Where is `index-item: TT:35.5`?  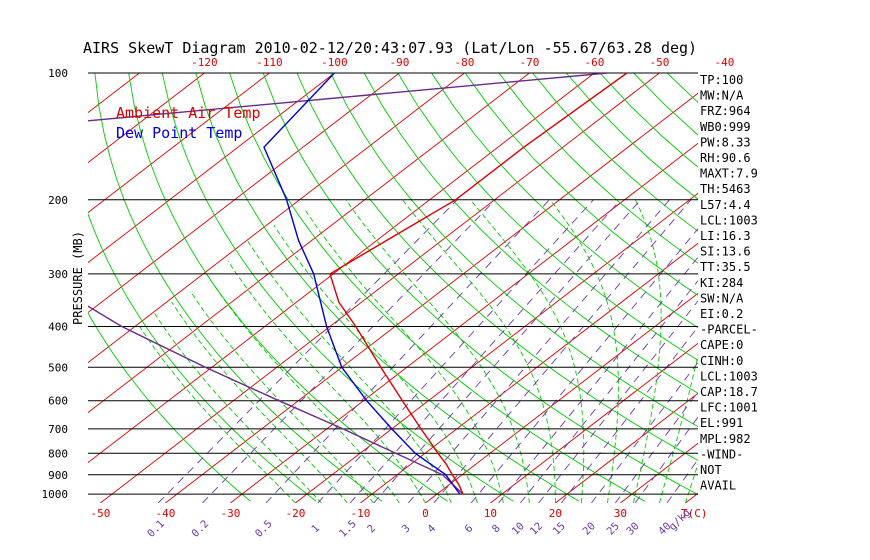 index-item: TT:35.5 is located at coordinates (725, 267).